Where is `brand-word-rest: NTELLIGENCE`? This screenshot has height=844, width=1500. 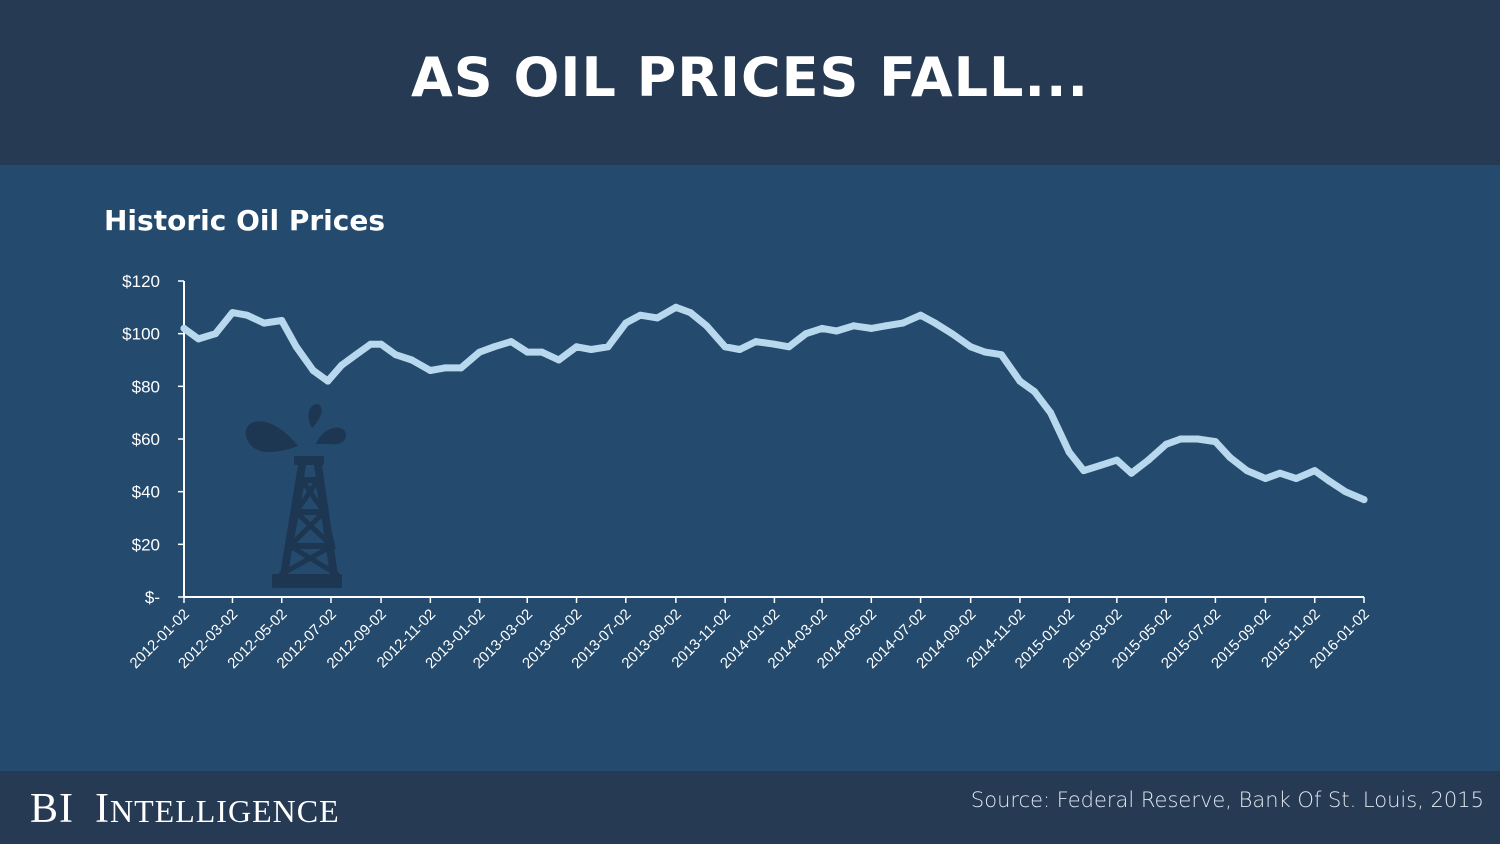 brand-word-rest: NTELLIGENCE is located at coordinates (225, 811).